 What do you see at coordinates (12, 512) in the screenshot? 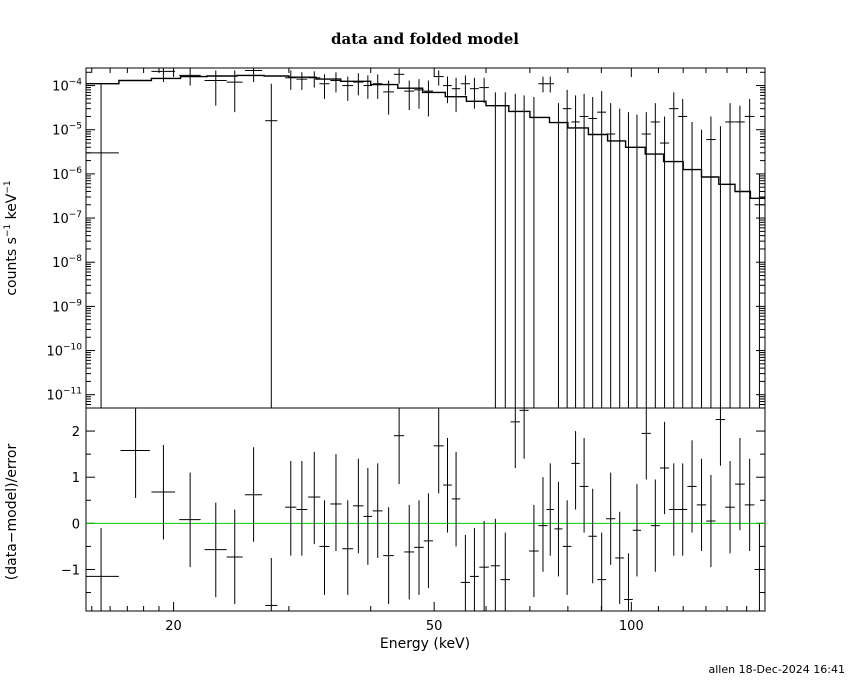
I see `y-axis-label-bottom: (data−model)/error` at bounding box center [12, 512].